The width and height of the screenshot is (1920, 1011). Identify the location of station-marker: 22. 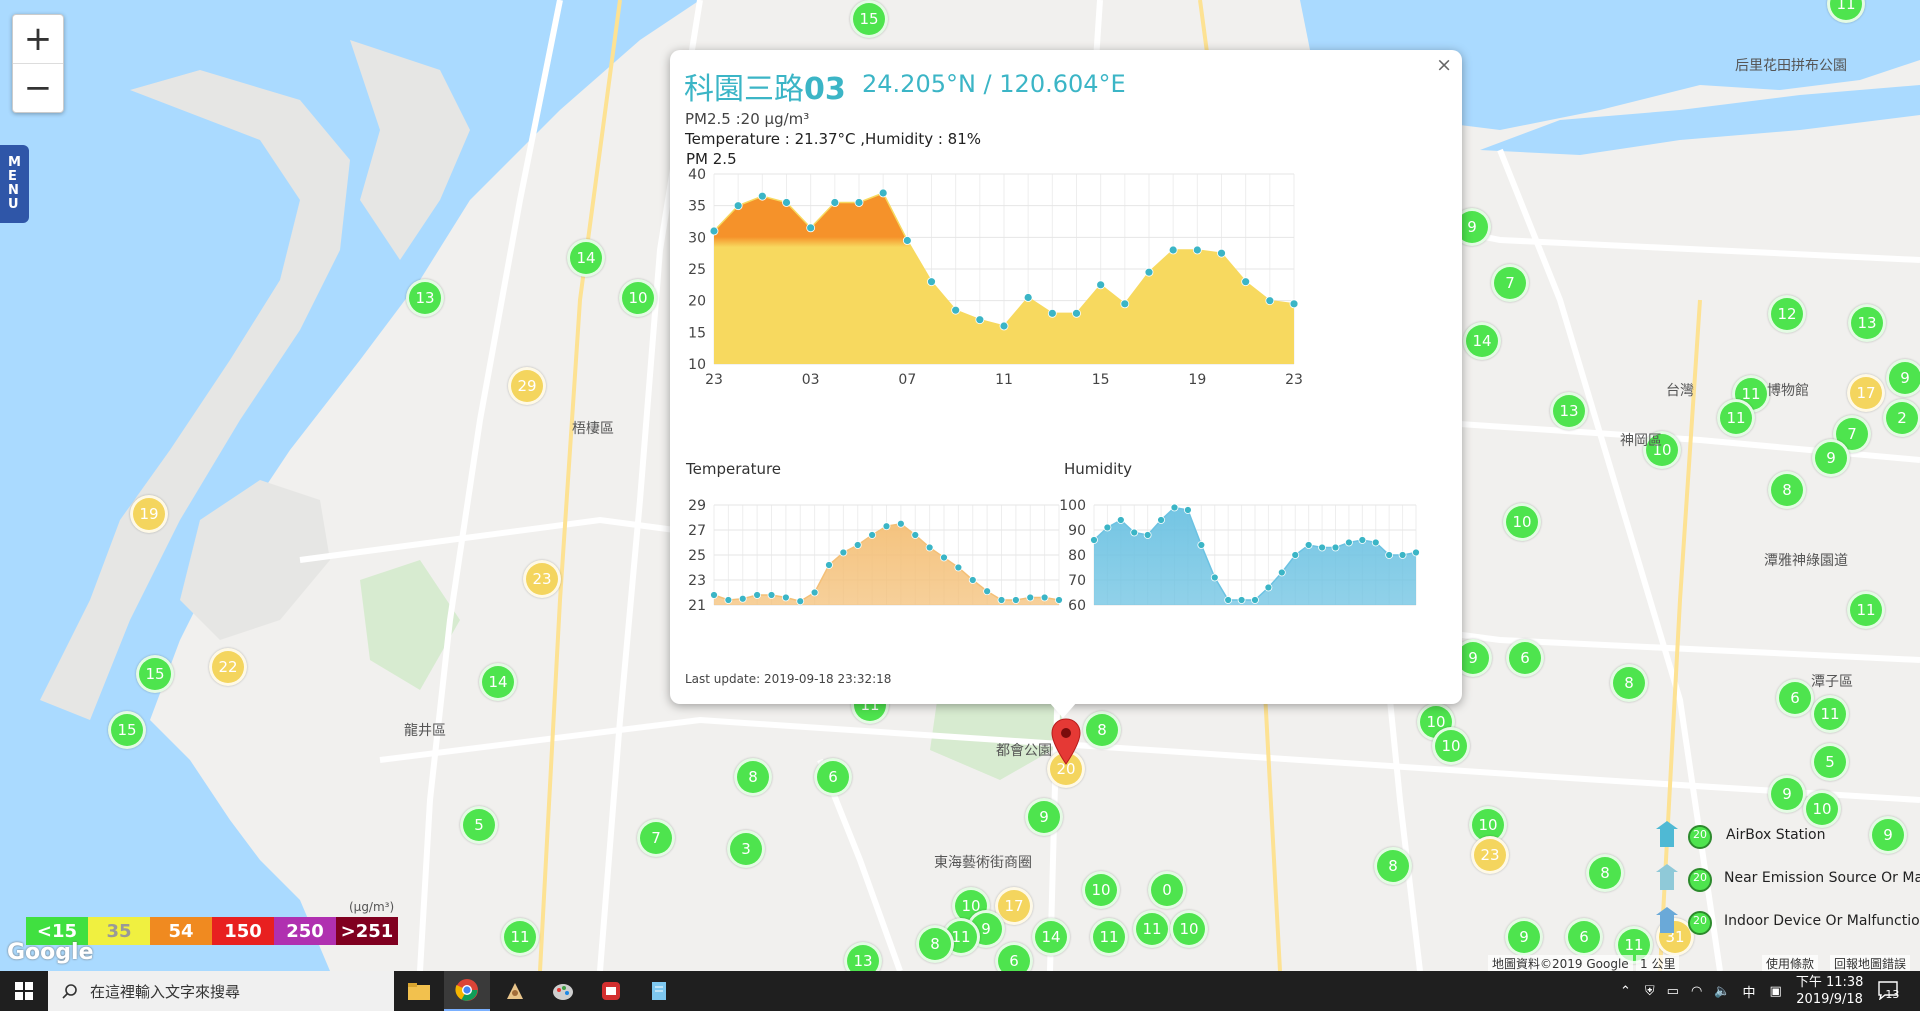
(228, 667).